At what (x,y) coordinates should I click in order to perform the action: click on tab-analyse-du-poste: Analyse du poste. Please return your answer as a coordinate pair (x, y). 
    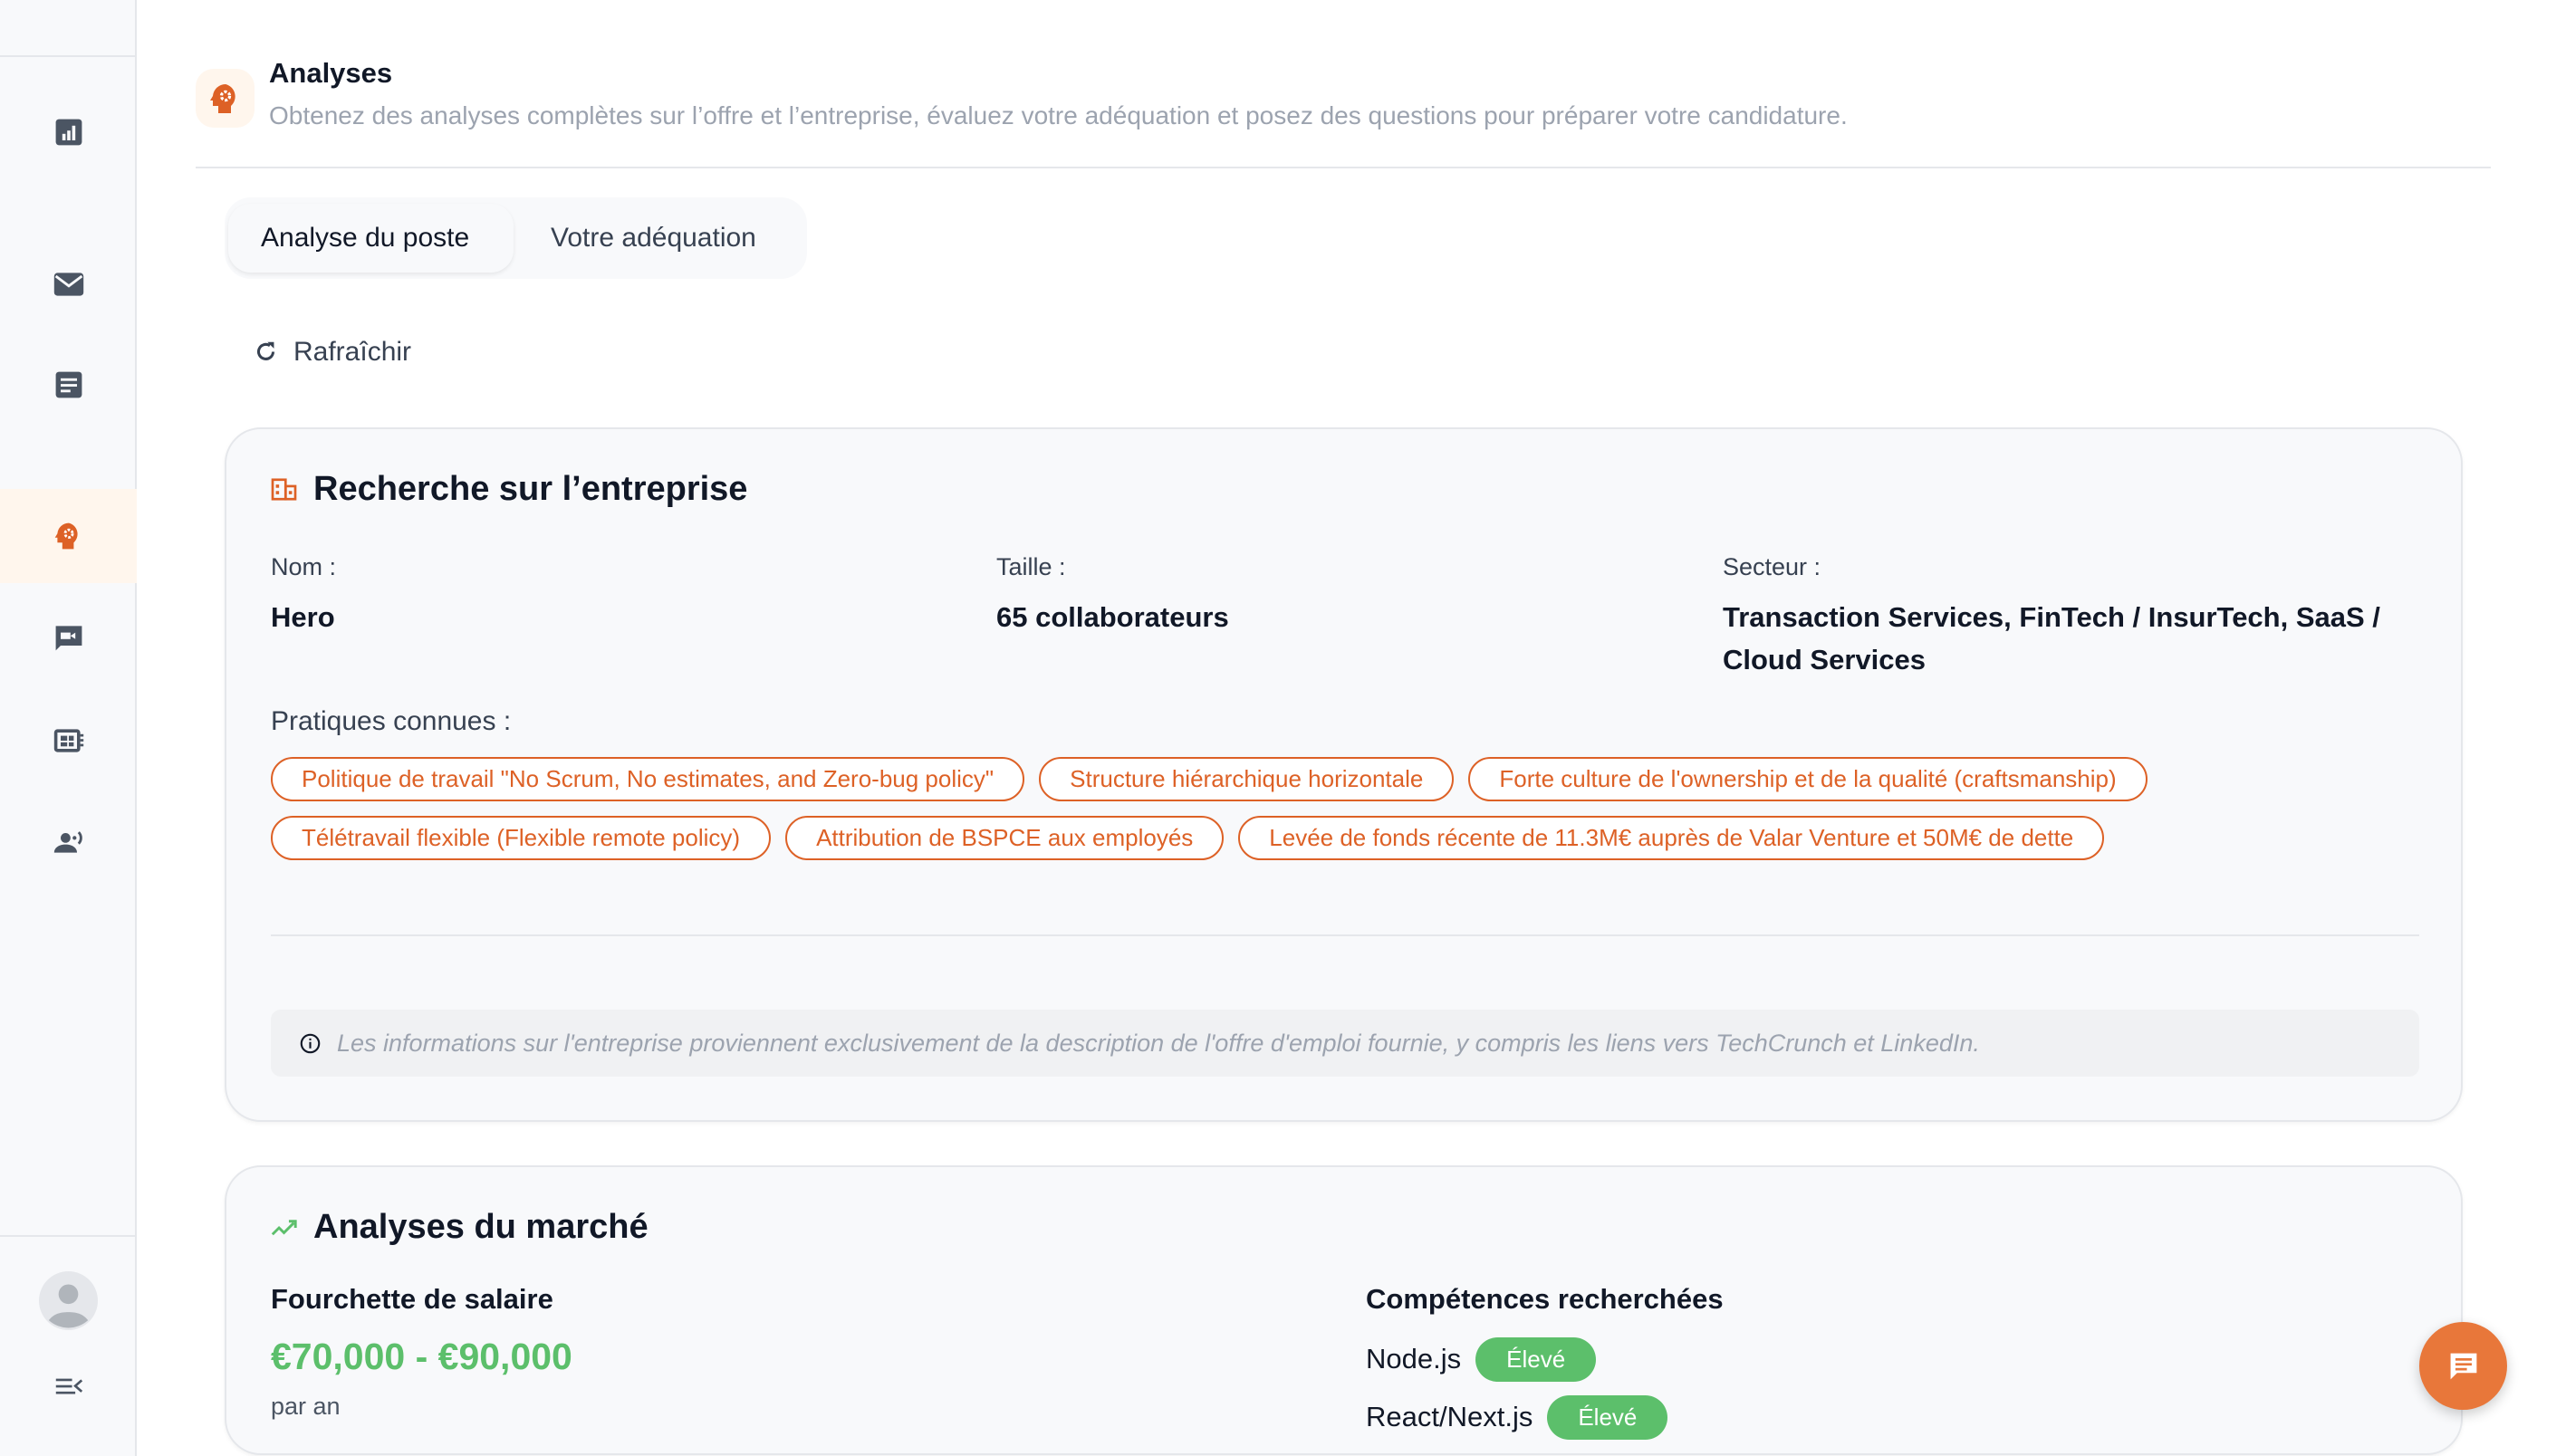
    Looking at the image, I should click on (371, 238).